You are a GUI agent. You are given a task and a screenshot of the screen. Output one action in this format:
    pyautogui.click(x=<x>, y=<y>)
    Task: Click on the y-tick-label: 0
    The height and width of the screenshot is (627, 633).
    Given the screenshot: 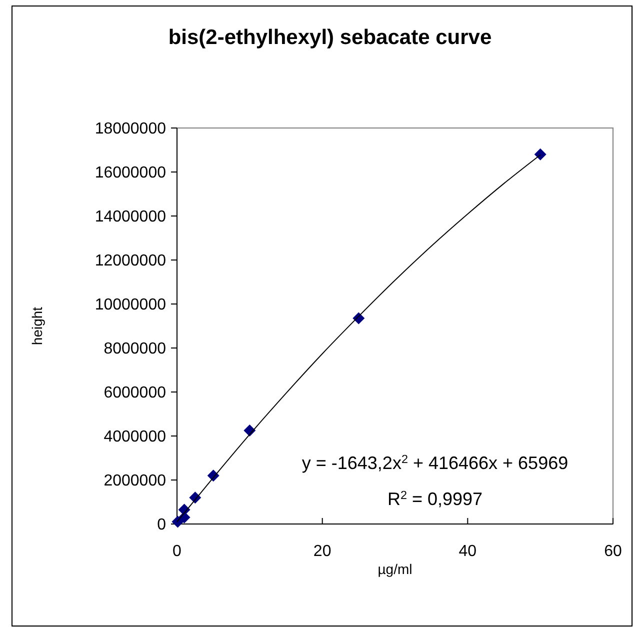 What is the action you would take?
    pyautogui.click(x=161, y=525)
    